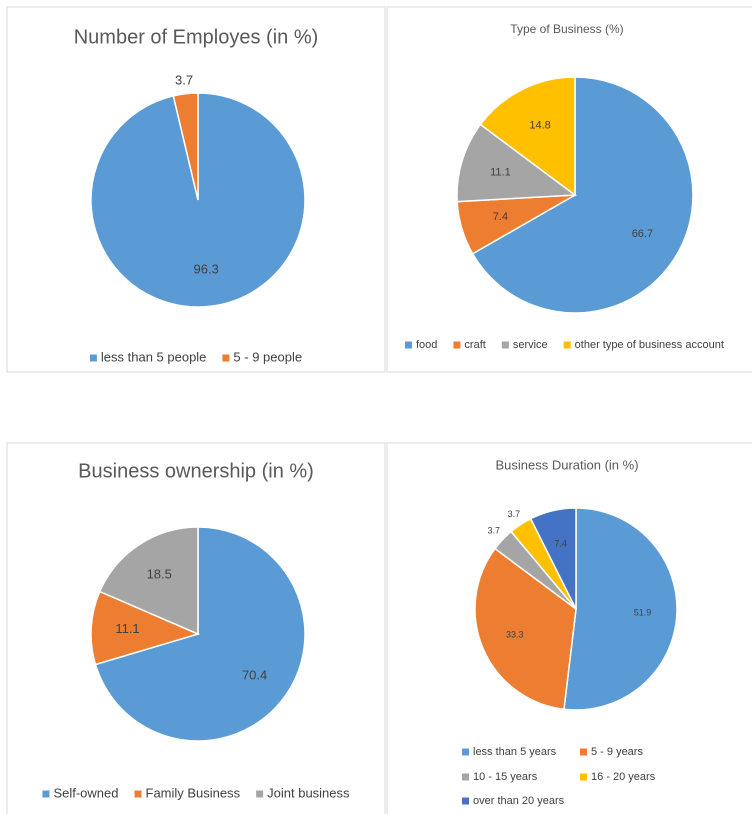  Describe the element at coordinates (566, 29) in the screenshot. I see `chart-title: Type of Business (%)` at that location.